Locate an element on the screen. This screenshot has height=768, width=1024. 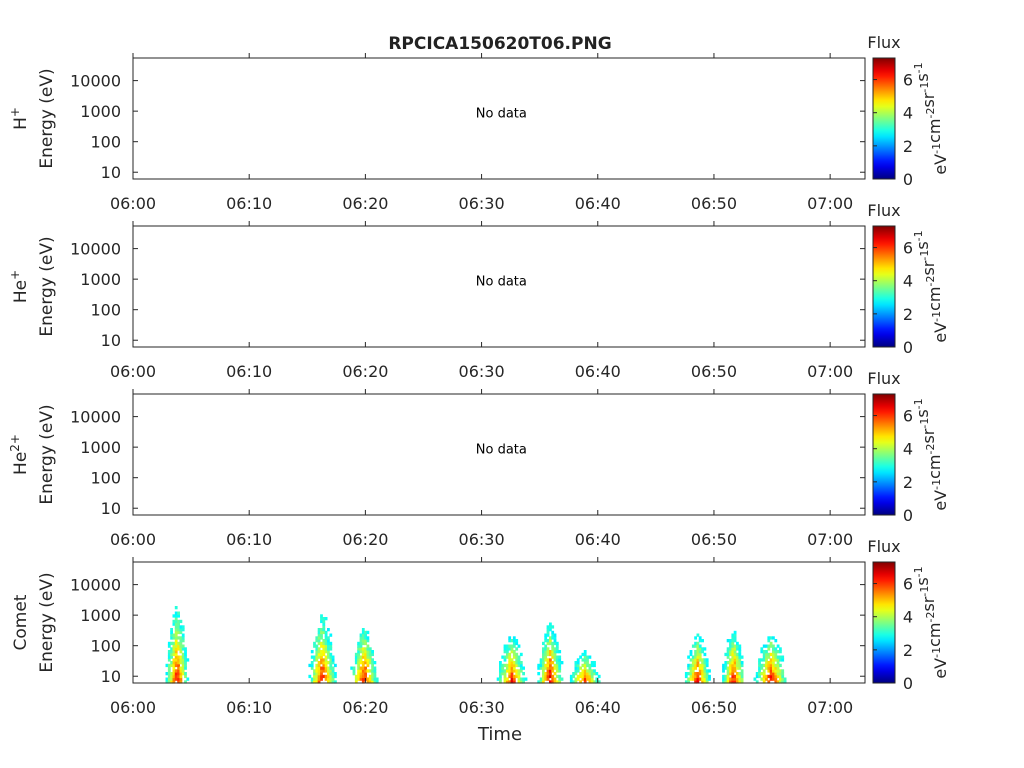
unit-part: cm is located at coordinates (934, 635).